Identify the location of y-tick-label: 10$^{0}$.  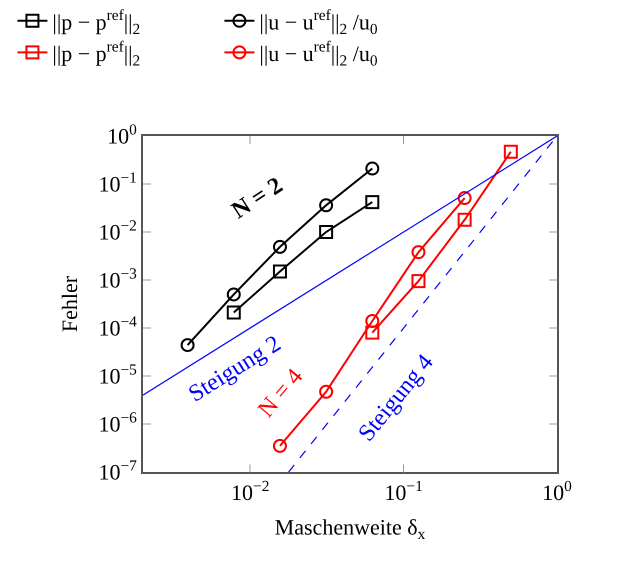
(122, 135).